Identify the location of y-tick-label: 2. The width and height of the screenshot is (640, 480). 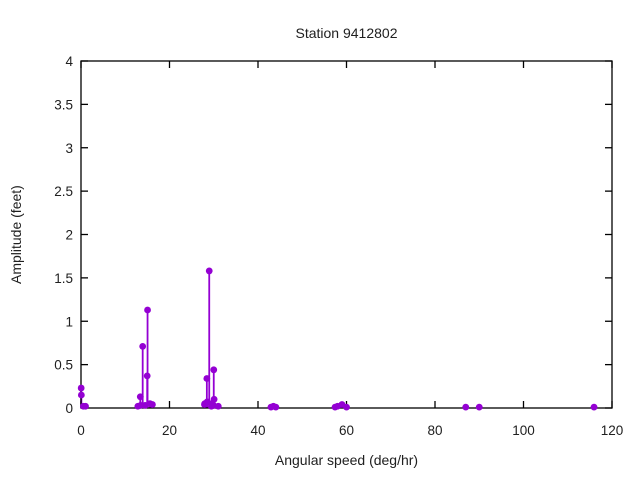
(69, 235).